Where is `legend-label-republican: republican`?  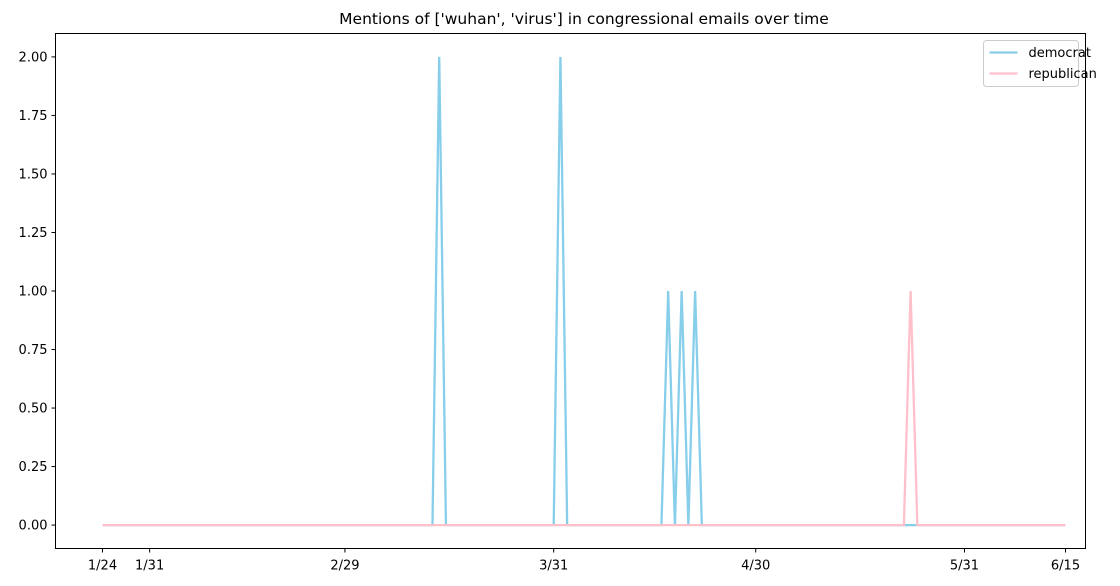 legend-label-republican: republican is located at coordinates (1063, 74).